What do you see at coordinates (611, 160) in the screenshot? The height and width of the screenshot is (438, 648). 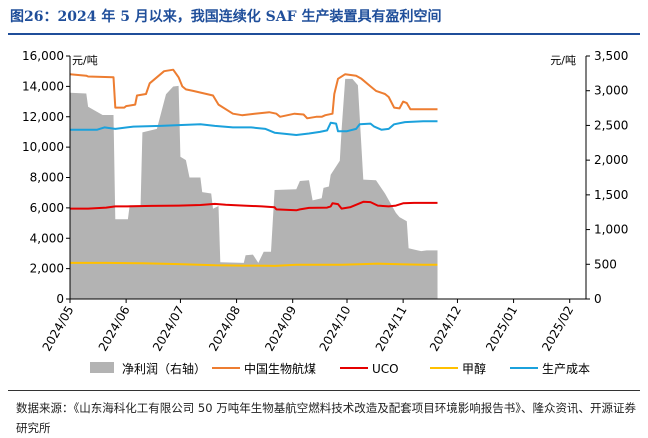 I see `right-tick-label: 2,000` at bounding box center [611, 160].